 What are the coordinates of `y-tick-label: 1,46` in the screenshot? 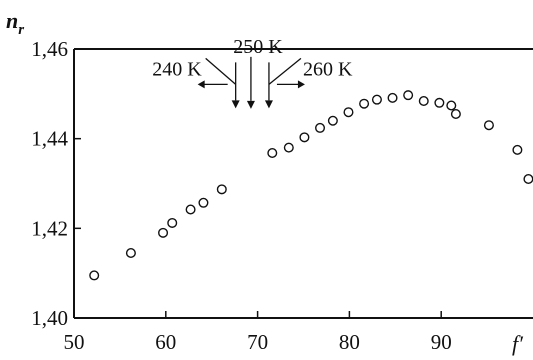 It's located at (49, 49).